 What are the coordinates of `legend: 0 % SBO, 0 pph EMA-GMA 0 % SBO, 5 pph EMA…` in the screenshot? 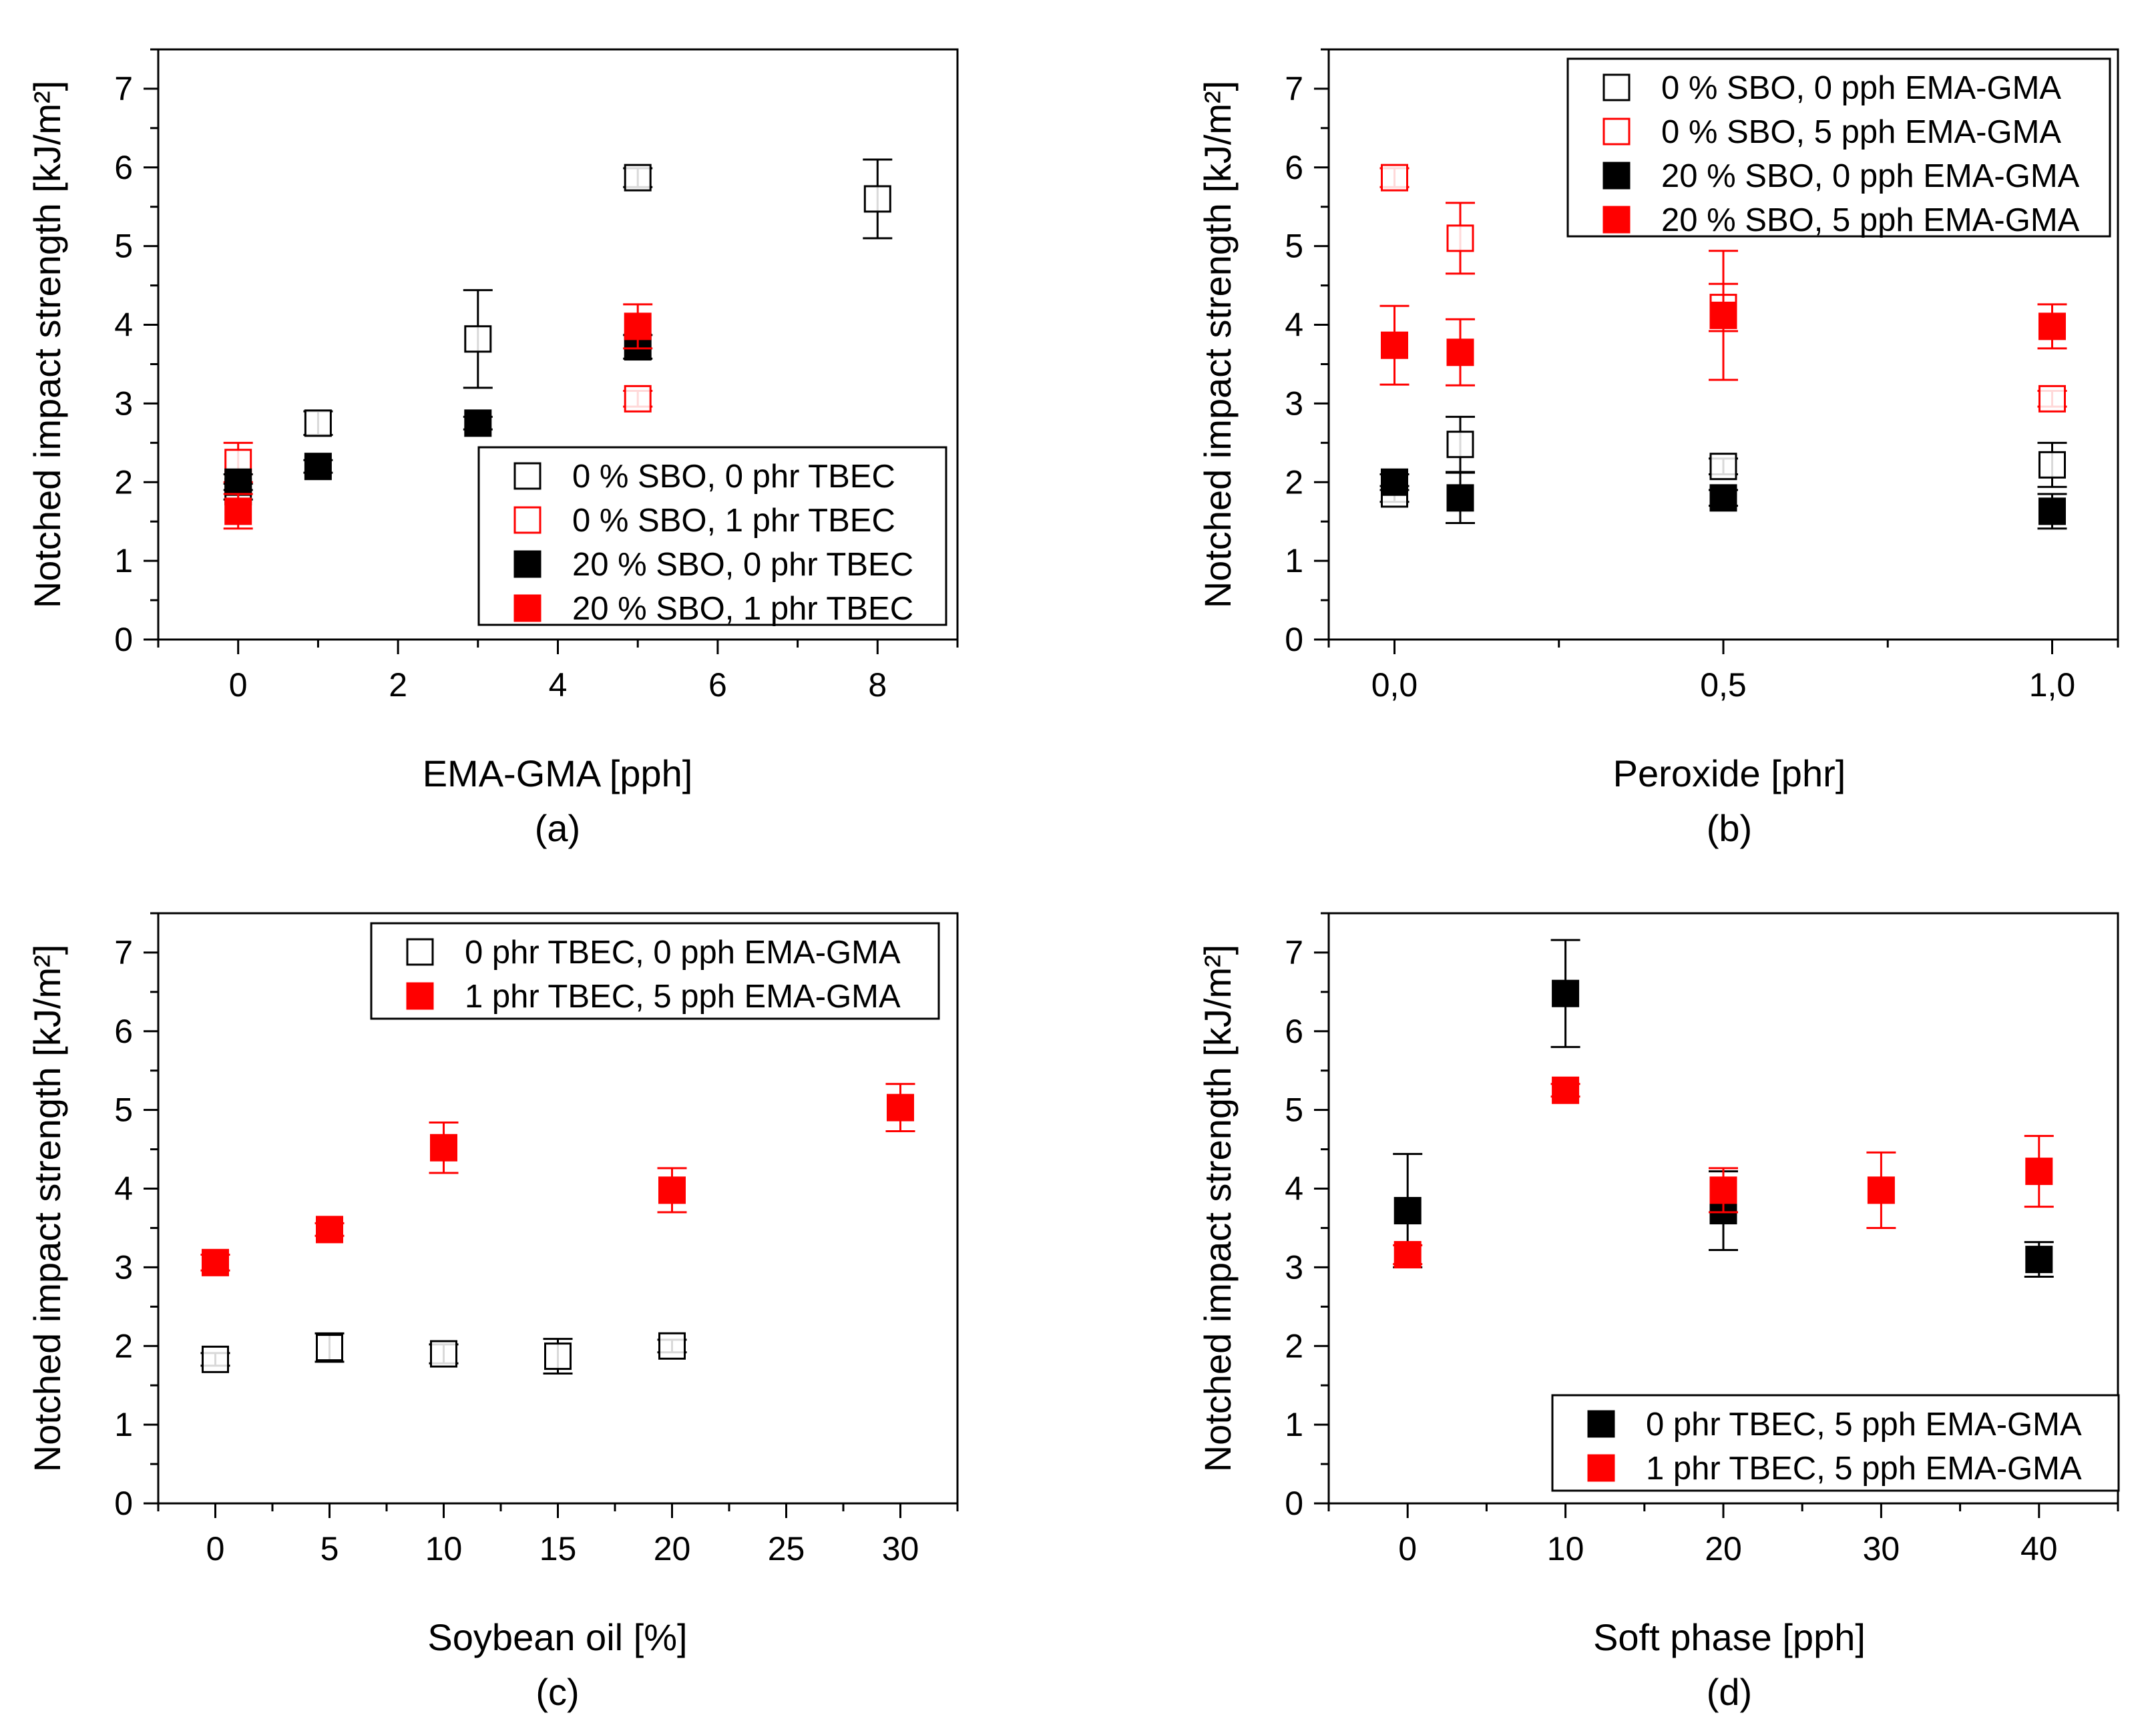 It's located at (1839, 147).